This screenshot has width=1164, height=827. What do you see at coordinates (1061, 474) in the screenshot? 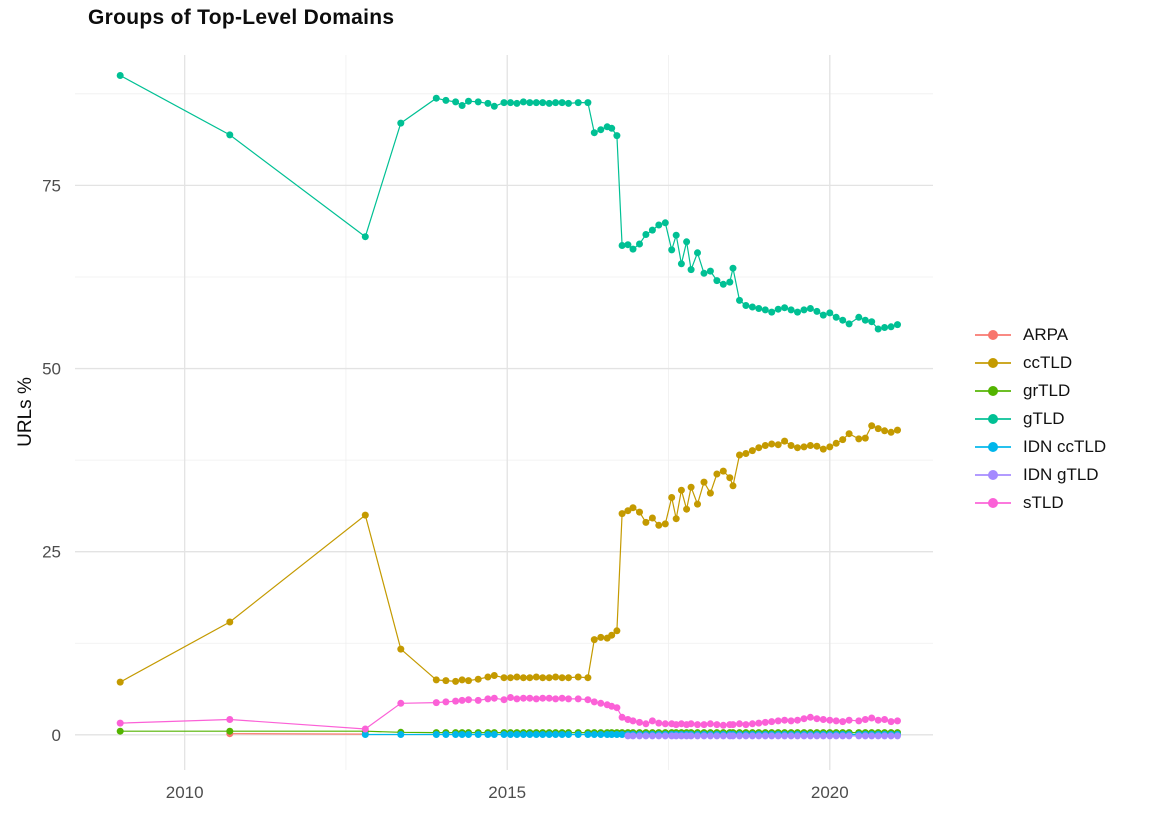
I see `legend-label: IDN gTLD` at bounding box center [1061, 474].